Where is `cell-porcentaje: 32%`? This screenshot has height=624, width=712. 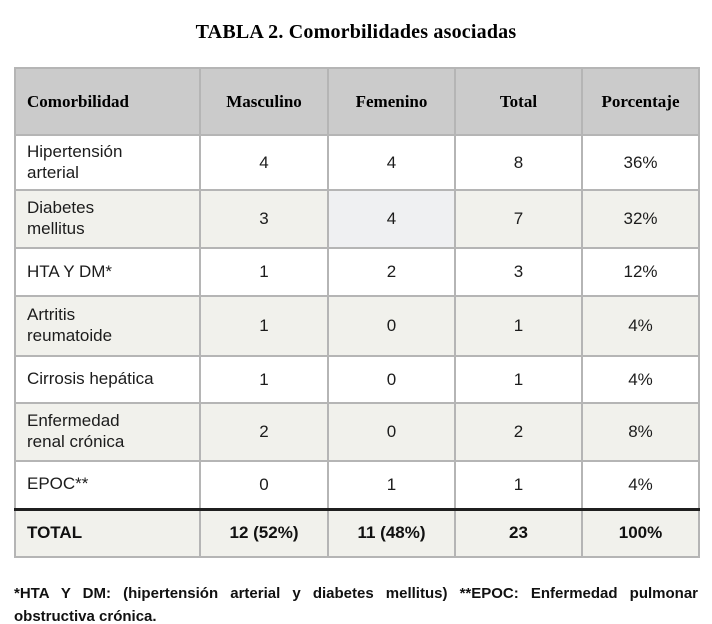 cell-porcentaje: 32% is located at coordinates (640, 219).